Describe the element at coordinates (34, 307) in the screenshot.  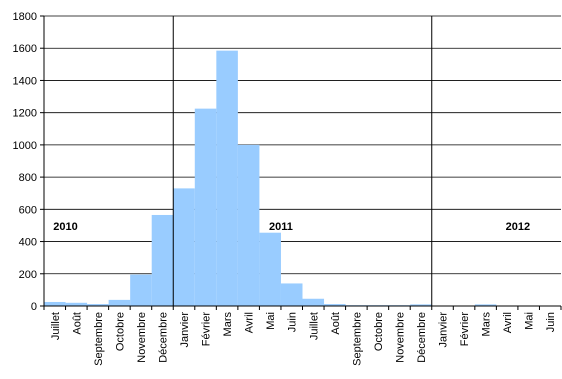
I see `y-tick-label: 0` at that location.